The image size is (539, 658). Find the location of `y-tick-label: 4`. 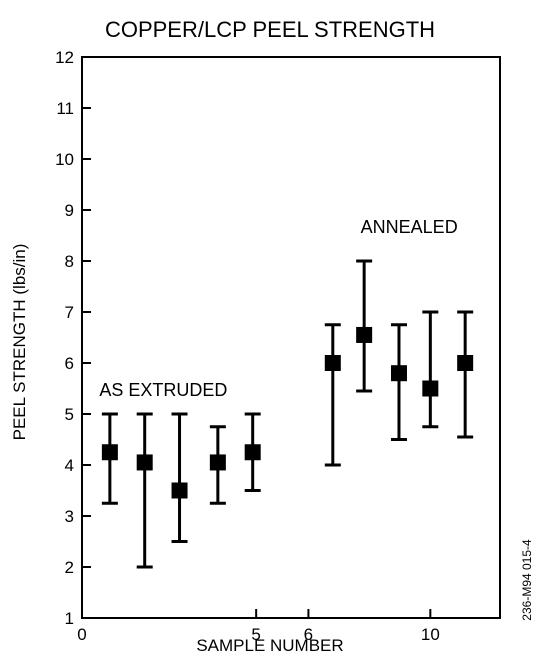

y-tick-label: 4 is located at coordinates (69, 465).